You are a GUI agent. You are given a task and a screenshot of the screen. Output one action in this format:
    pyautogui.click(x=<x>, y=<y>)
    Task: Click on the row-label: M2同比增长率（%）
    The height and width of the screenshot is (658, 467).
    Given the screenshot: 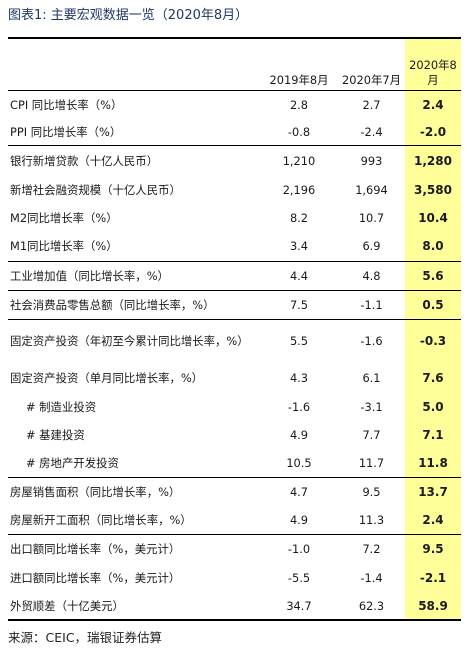 What is the action you would take?
    pyautogui.click(x=64, y=218)
    